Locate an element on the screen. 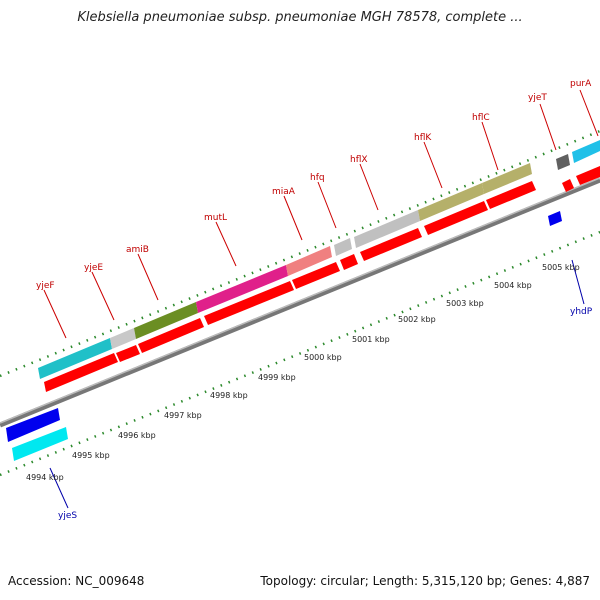 Image resolution: width=600 pixels, height=600 pixels. scale-label: 4998 kbp is located at coordinates (229, 395).